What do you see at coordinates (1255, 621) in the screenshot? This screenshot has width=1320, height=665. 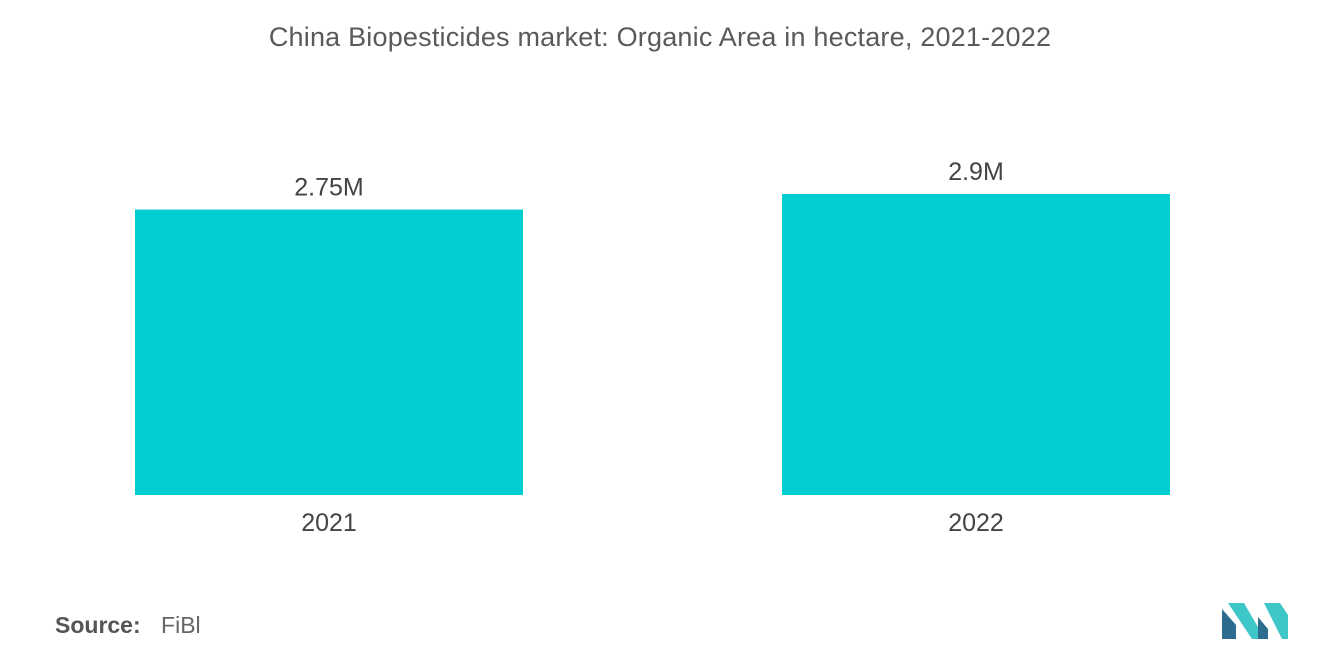 I see `mordor-intelligence-logo-icon` at bounding box center [1255, 621].